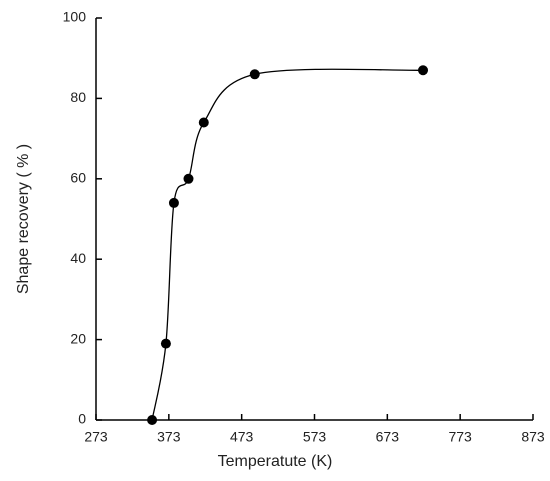 This screenshot has width=550, height=481. What do you see at coordinates (315, 437) in the screenshot?
I see `x-tick-label: 573` at bounding box center [315, 437].